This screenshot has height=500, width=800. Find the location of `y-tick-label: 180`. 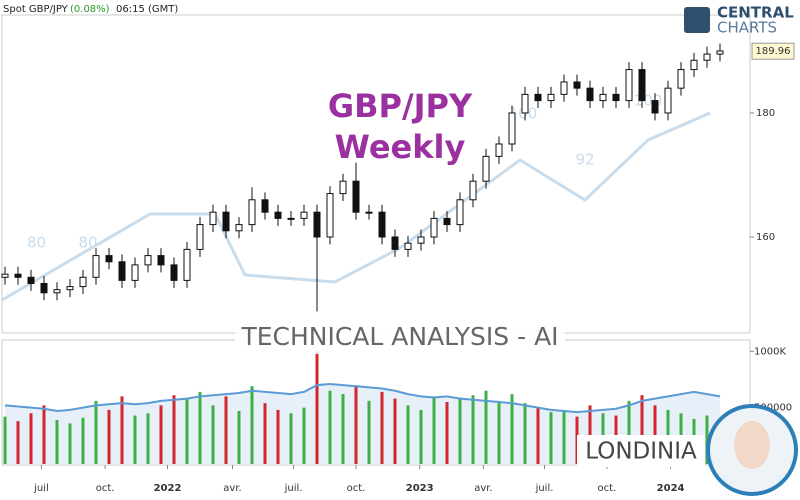

y-tick-label: 180 is located at coordinates (765, 113).